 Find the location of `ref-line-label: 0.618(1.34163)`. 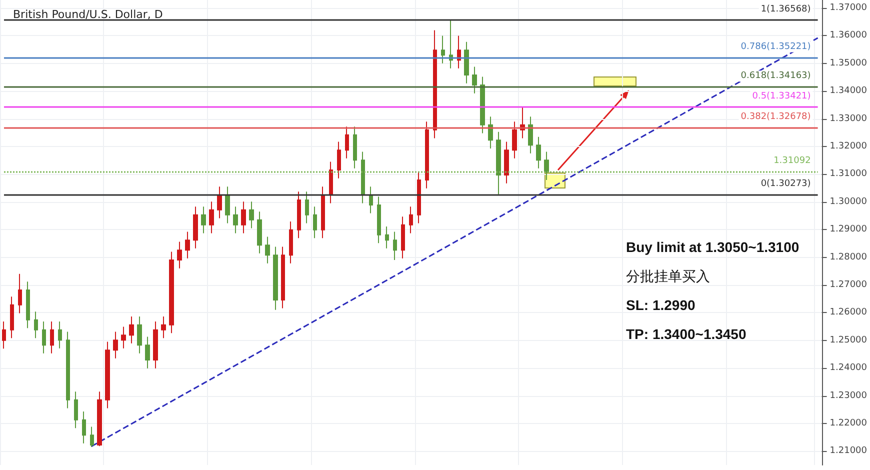

ref-line-label: 0.618(1.34163) is located at coordinates (775, 76).